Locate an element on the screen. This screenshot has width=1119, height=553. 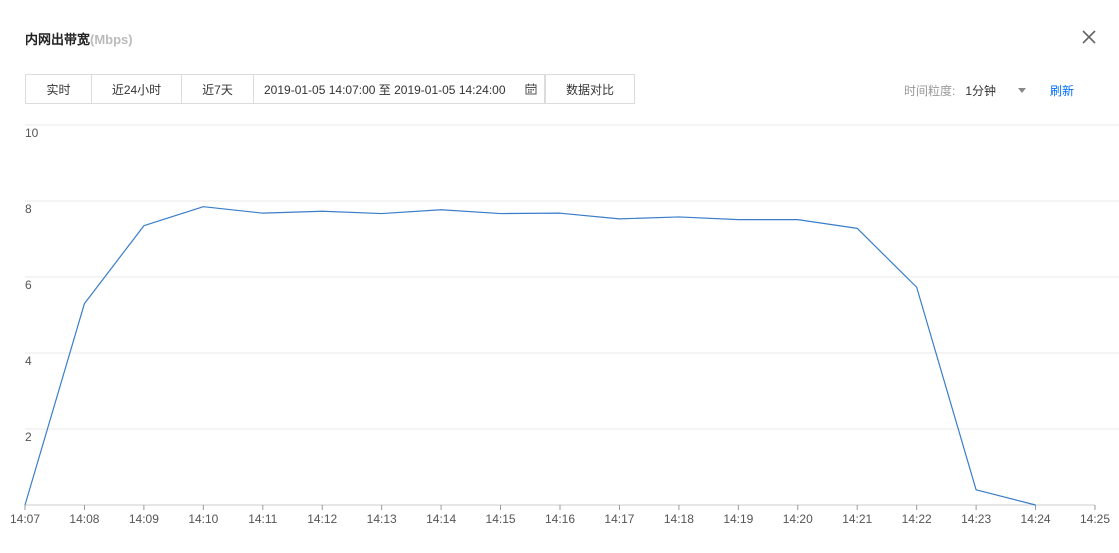
granularity-value: 1分钟 is located at coordinates (981, 91).